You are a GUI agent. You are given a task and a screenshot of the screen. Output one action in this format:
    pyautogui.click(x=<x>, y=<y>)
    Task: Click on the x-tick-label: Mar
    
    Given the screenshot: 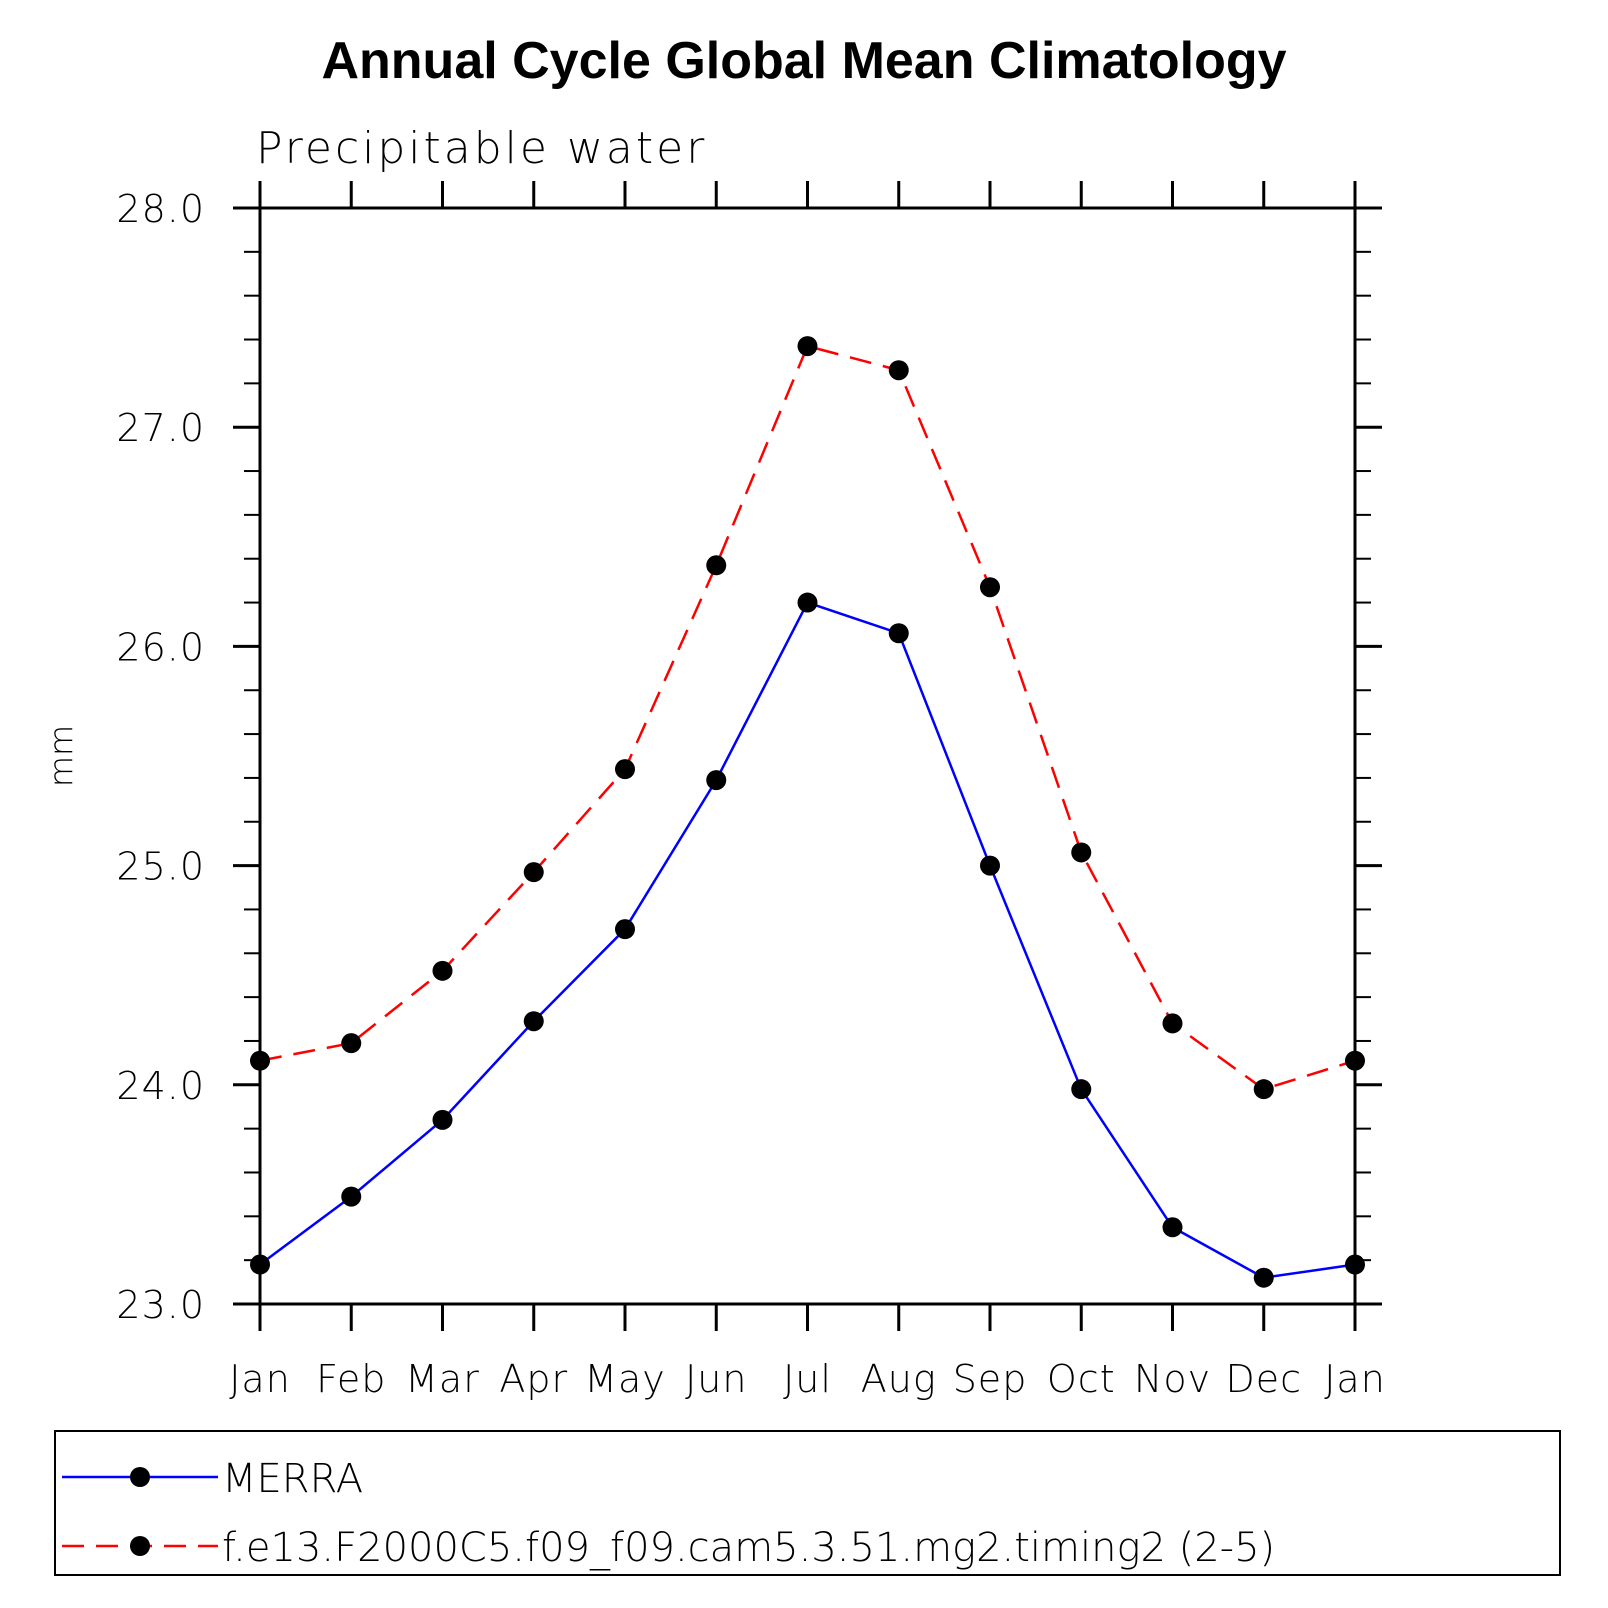 What is the action you would take?
    pyautogui.click(x=442, y=1379)
    